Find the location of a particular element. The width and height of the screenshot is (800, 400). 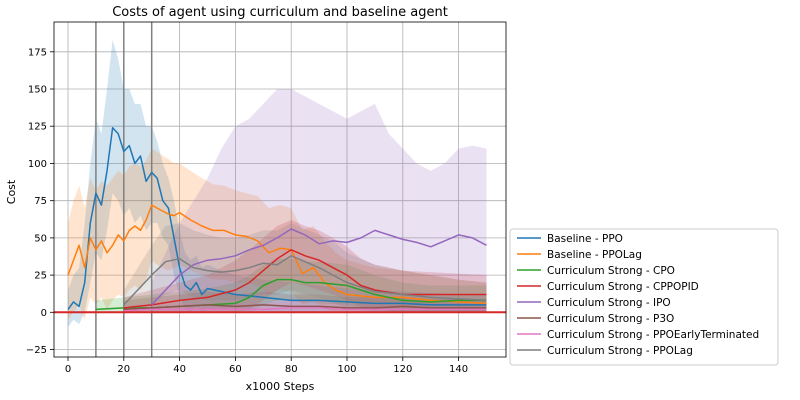

legend-label: Curriculum Strong - PPOLag is located at coordinates (620, 351).